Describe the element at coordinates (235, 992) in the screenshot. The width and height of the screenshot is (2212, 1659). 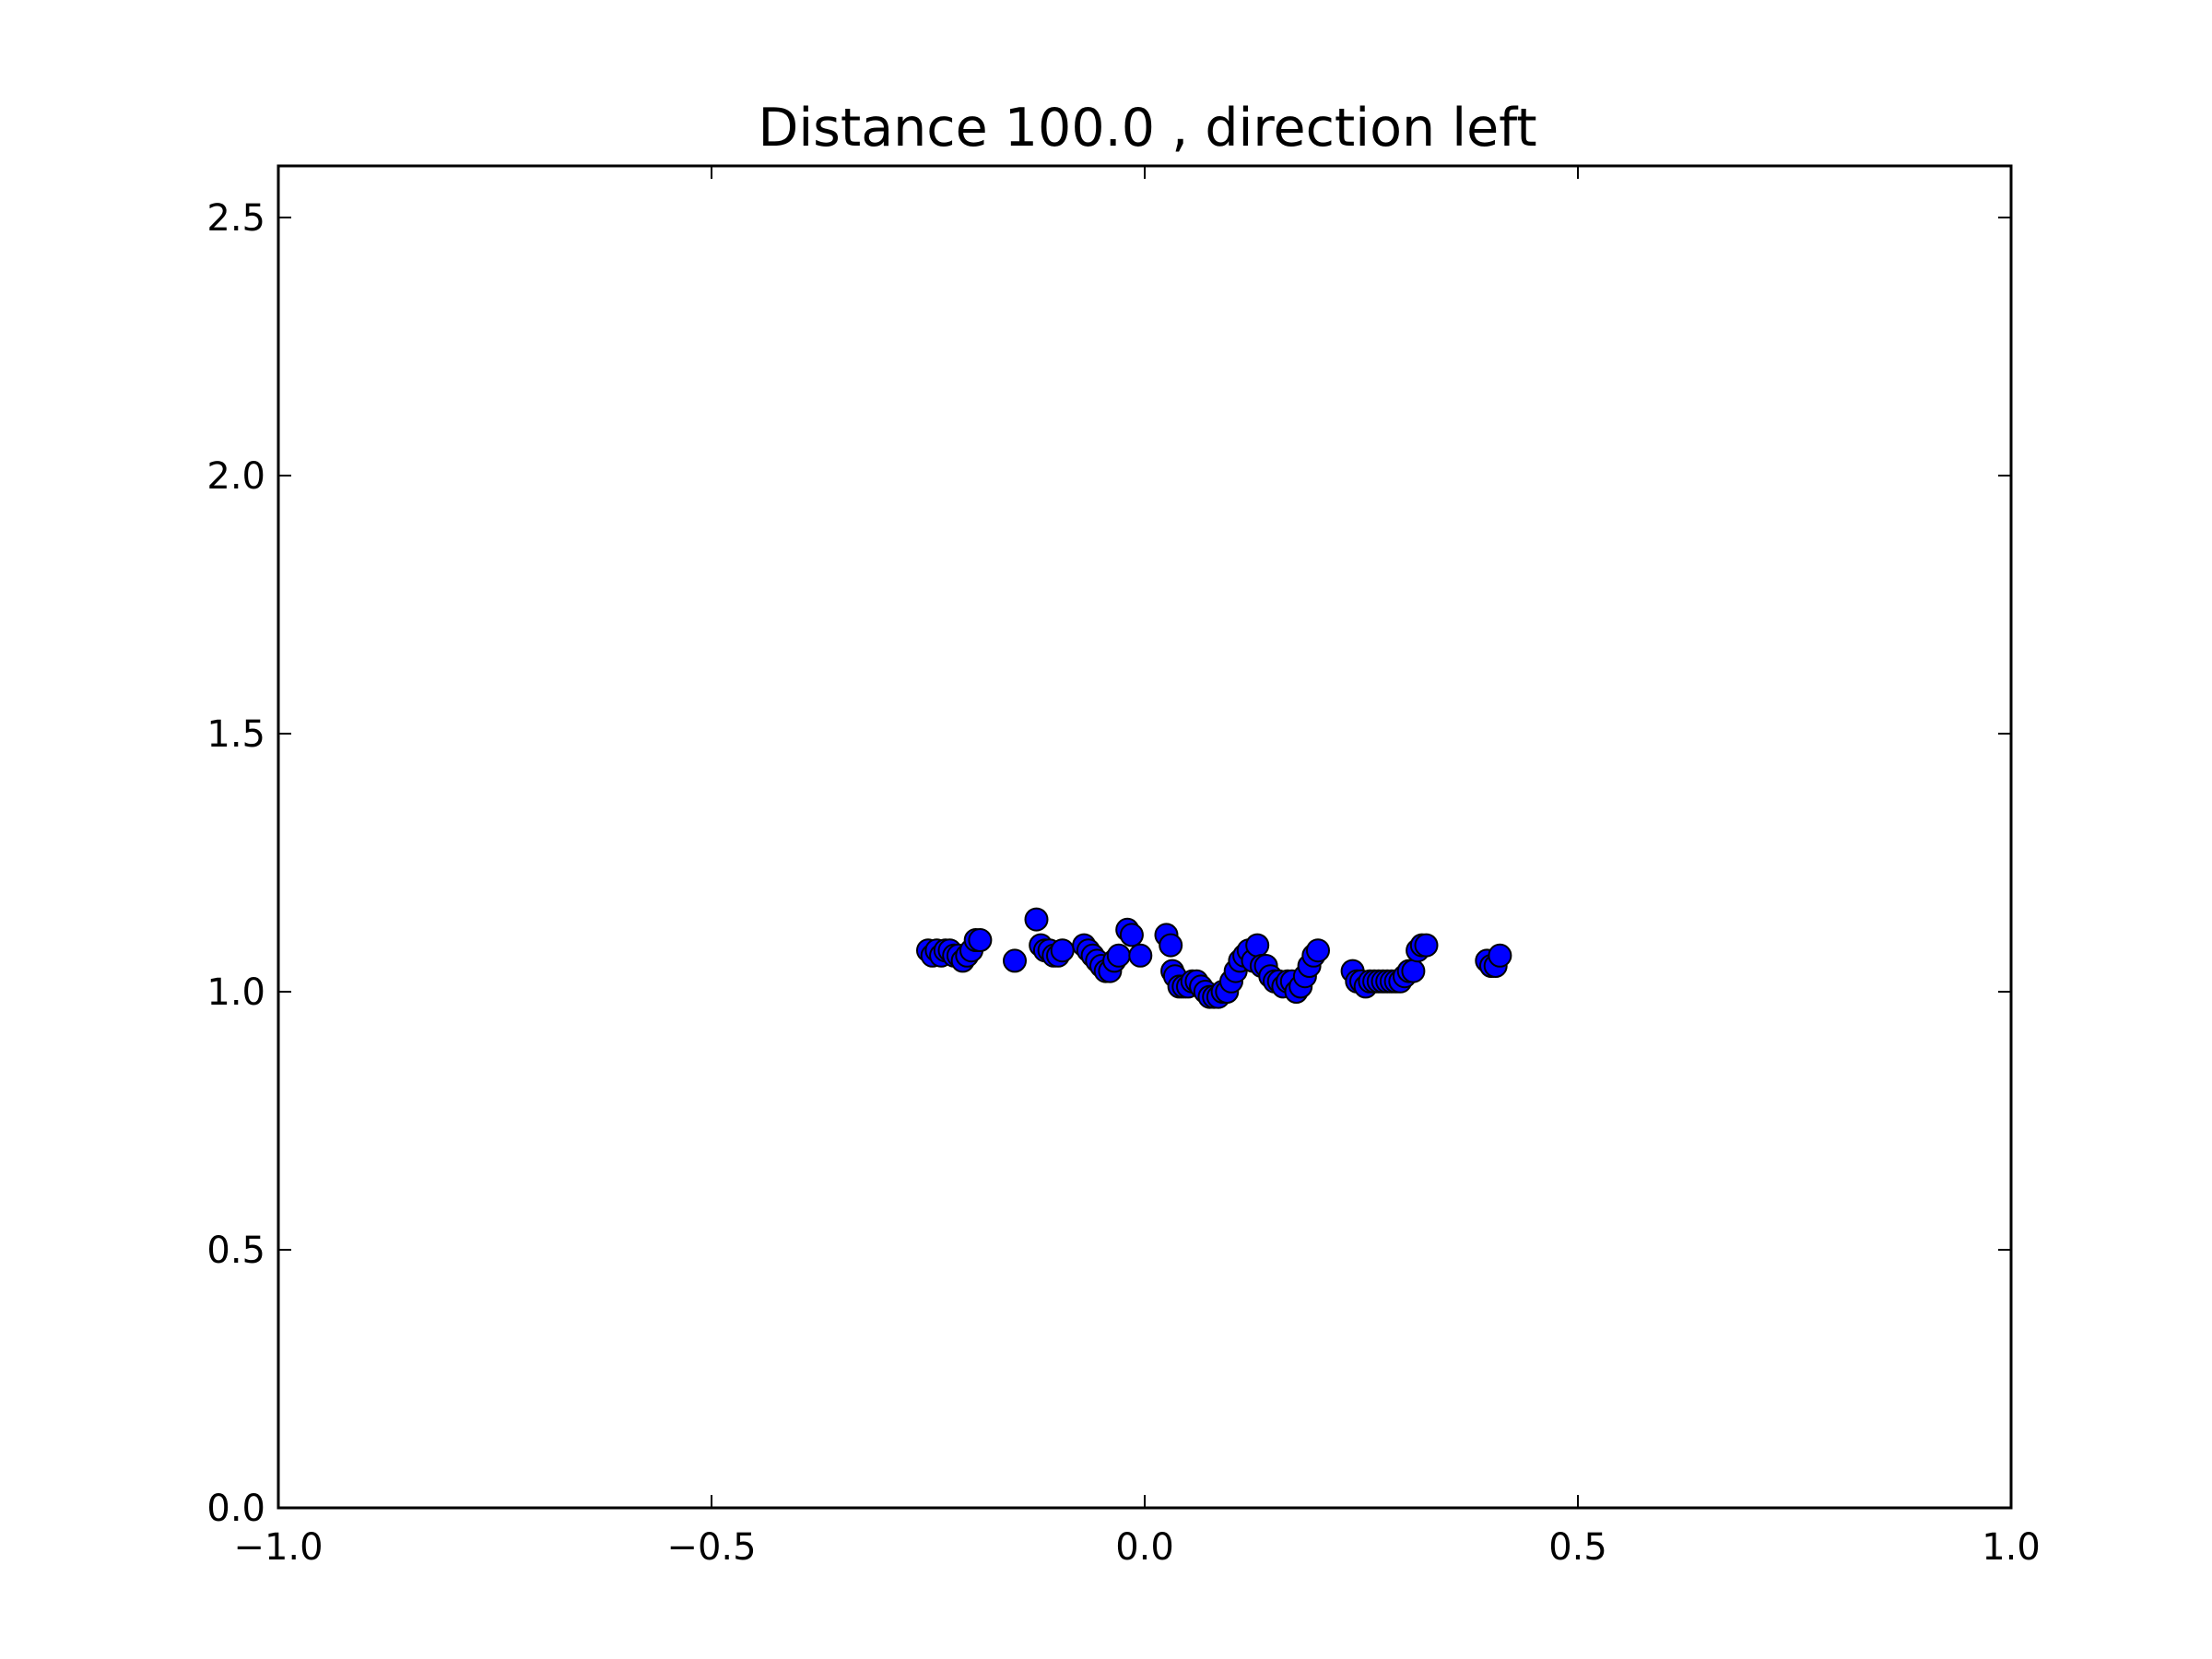
I see `y-tick-label: 1.0` at that location.